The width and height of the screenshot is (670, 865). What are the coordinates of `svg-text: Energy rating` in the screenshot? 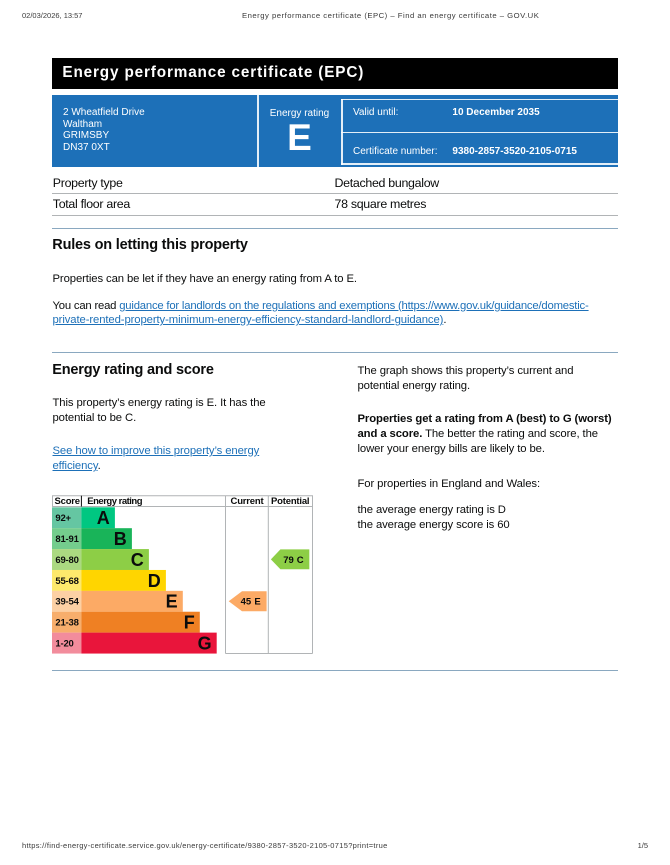 It's located at (114, 501).